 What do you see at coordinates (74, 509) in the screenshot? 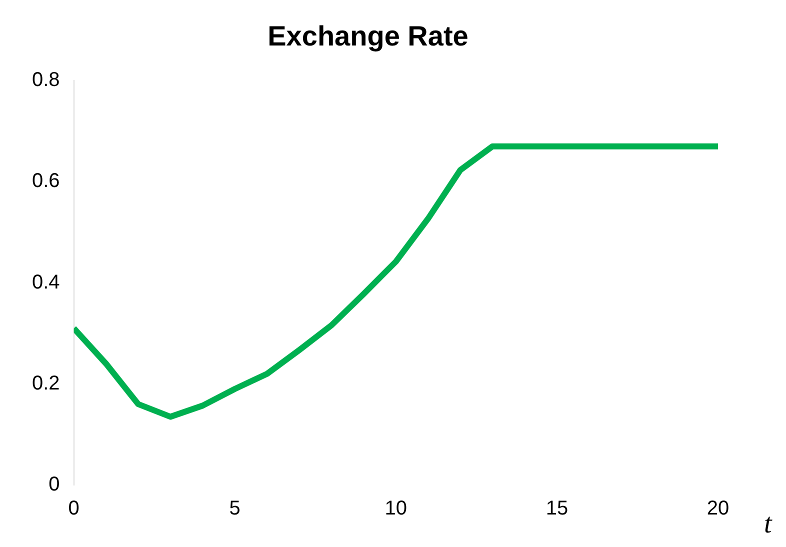
I see `x-tick-label: 0` at bounding box center [74, 509].